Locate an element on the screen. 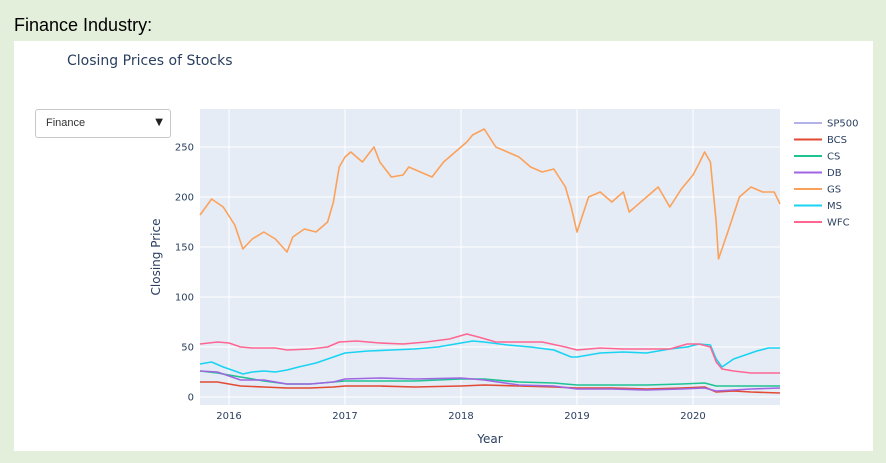  legend-label: WFC is located at coordinates (838, 223).